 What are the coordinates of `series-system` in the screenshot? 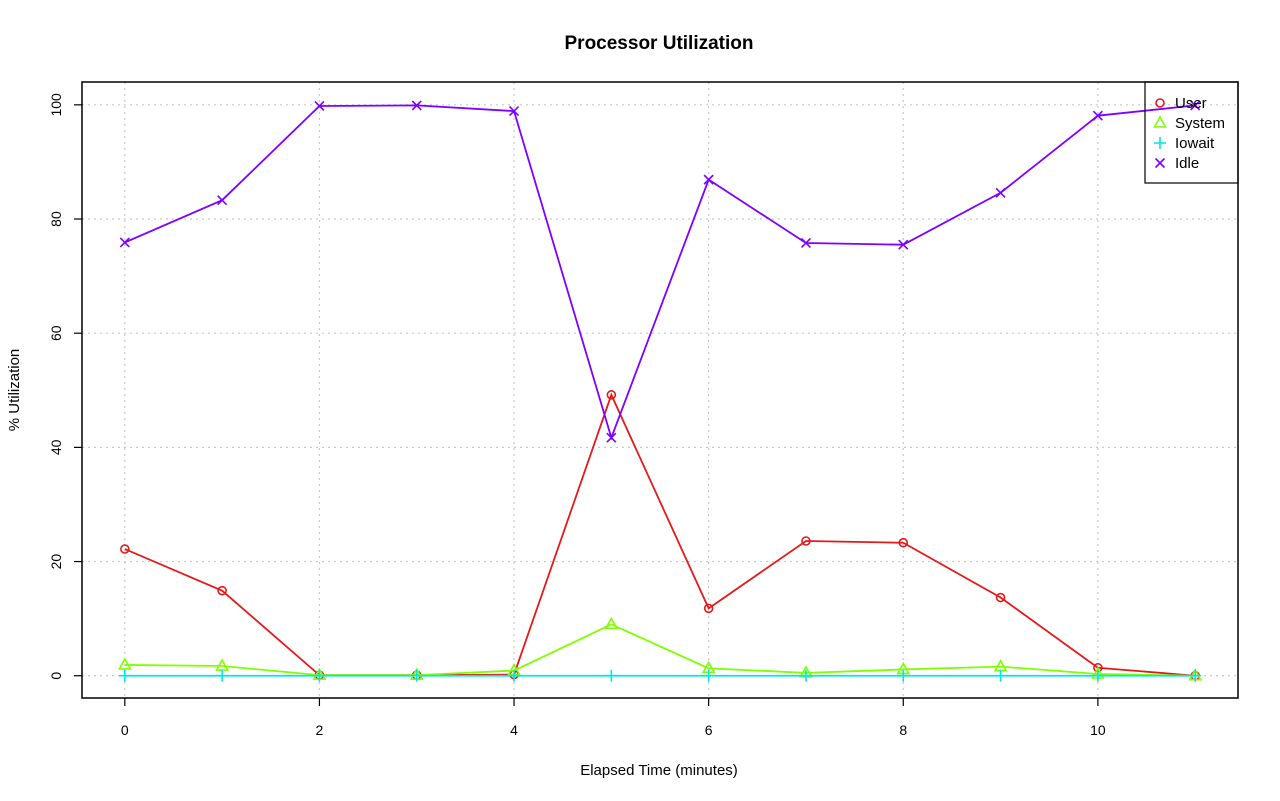 It's located at (660, 648).